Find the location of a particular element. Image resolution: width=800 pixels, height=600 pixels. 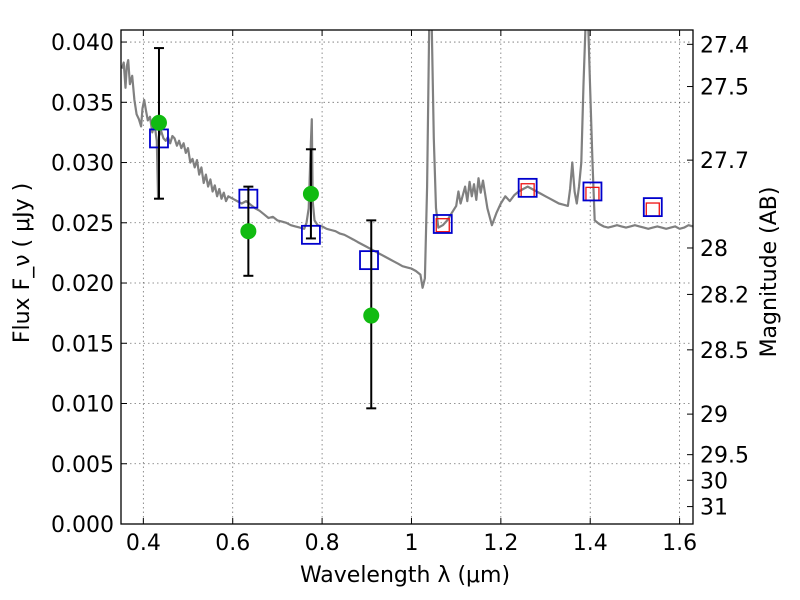

right-axis-title: Magnitude (AB) is located at coordinates (769, 272).